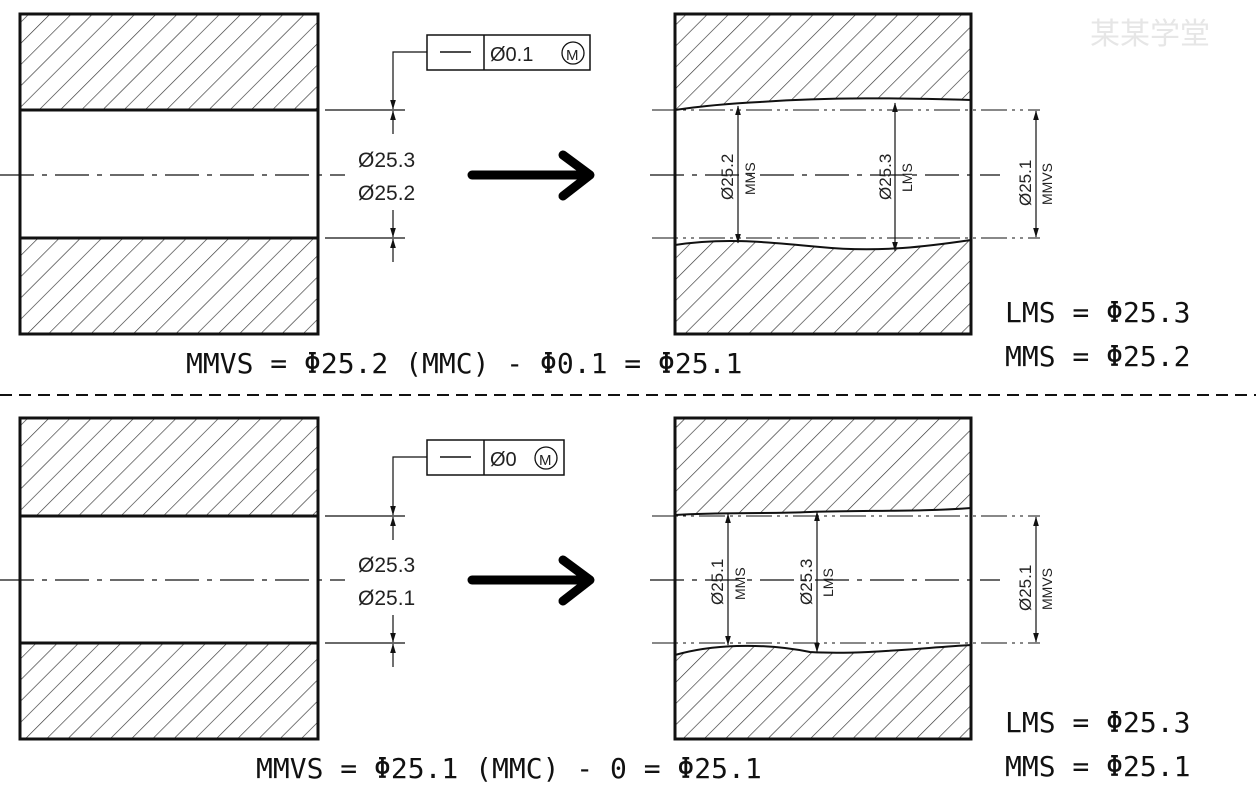 This screenshot has height=790, width=1256. What do you see at coordinates (386, 193) in the screenshot?
I see `dimension-lower: Ø25.2` at bounding box center [386, 193].